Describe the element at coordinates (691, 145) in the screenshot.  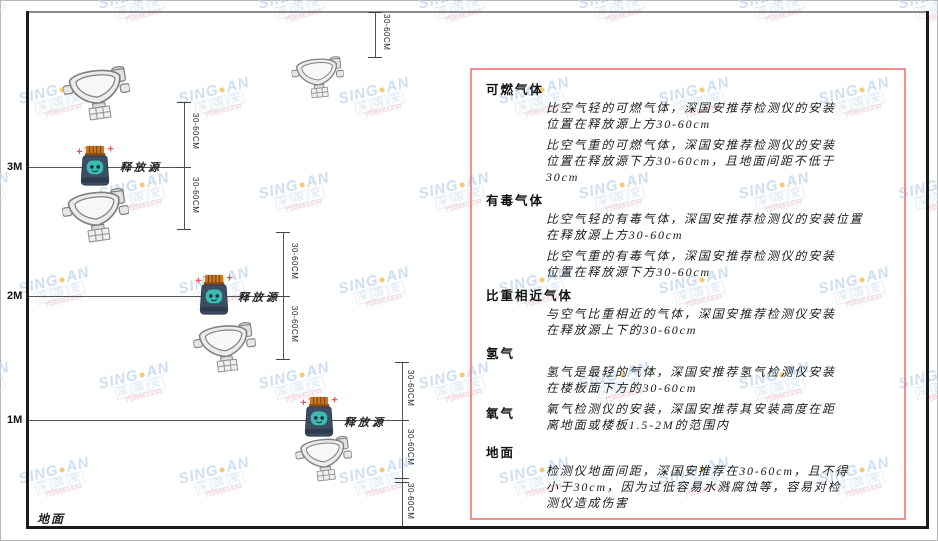
I see `guide-line: 比空气重的可燃气体，深国安推荐检测仪的安装` at that location.